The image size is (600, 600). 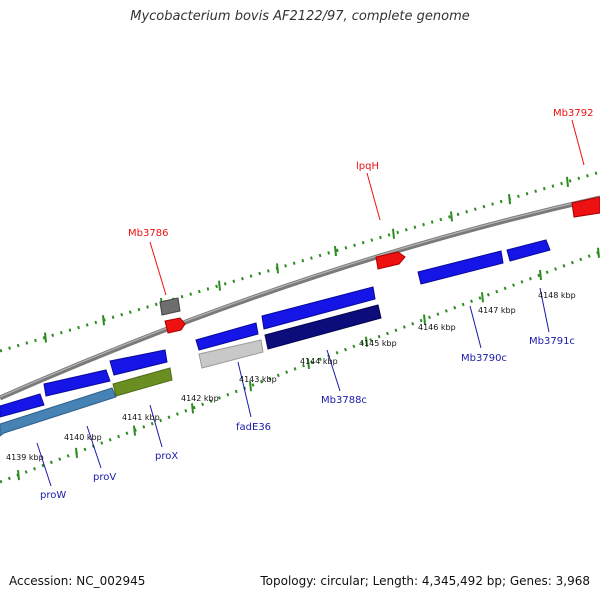 I want to click on kbp-tick-label: 4143 kbp, so click(x=258, y=379).